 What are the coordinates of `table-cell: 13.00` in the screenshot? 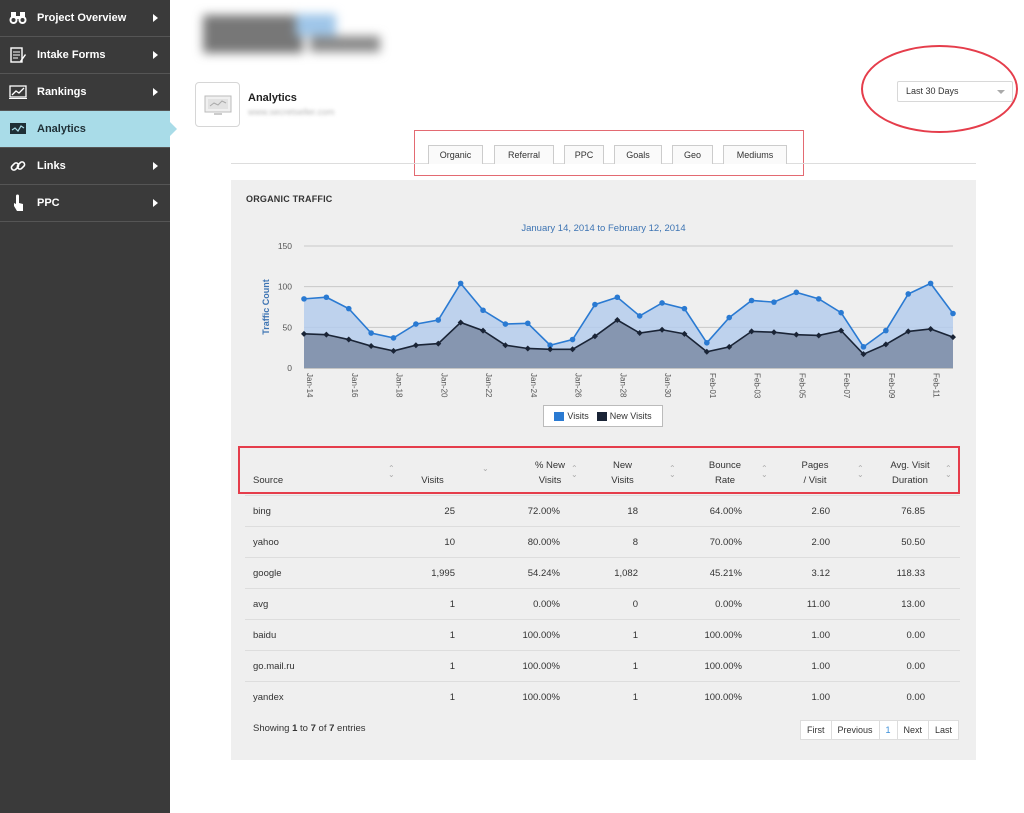 It's located at (913, 604).